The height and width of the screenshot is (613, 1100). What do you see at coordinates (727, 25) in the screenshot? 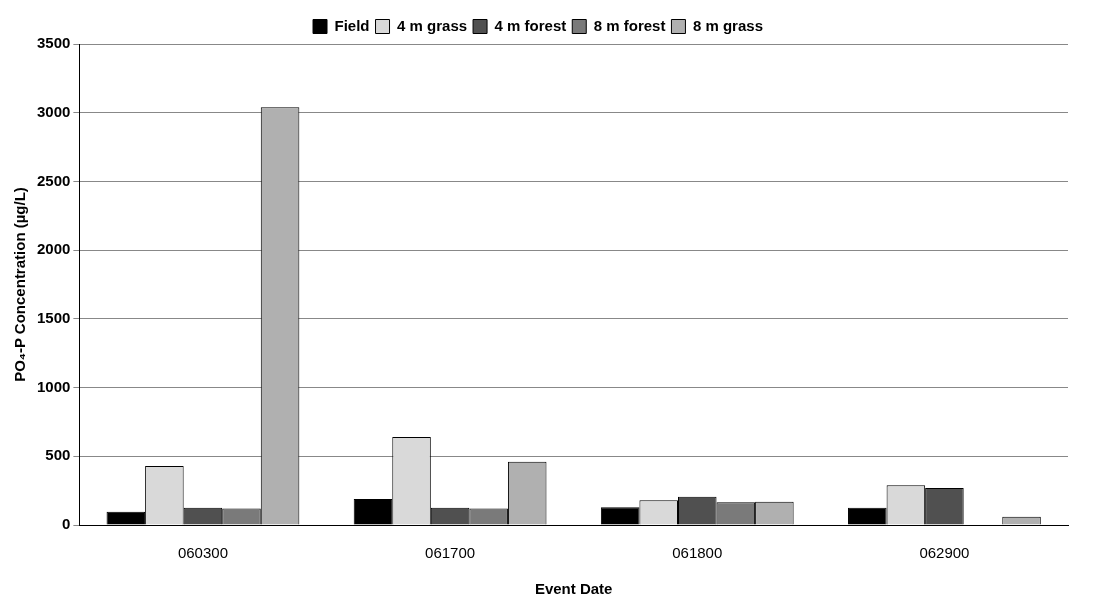
I see `legend-label: 8 m grass` at bounding box center [727, 25].